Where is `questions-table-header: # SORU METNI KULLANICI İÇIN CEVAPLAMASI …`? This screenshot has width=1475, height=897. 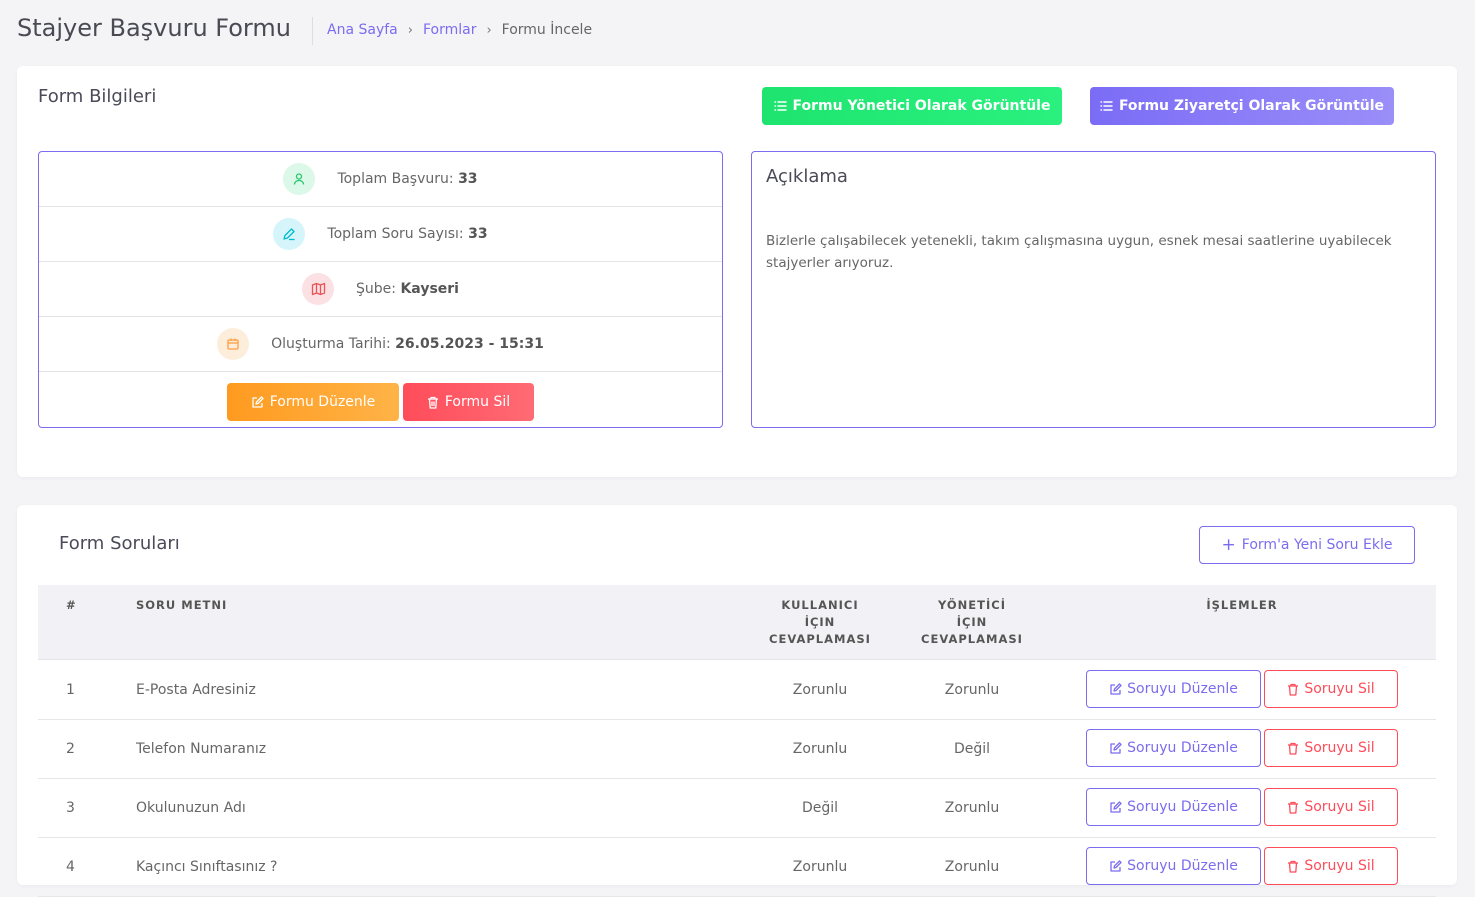
questions-table-header: # SORU METNI KULLANICI İÇIN CEVAPLAMASI … is located at coordinates (737, 622).